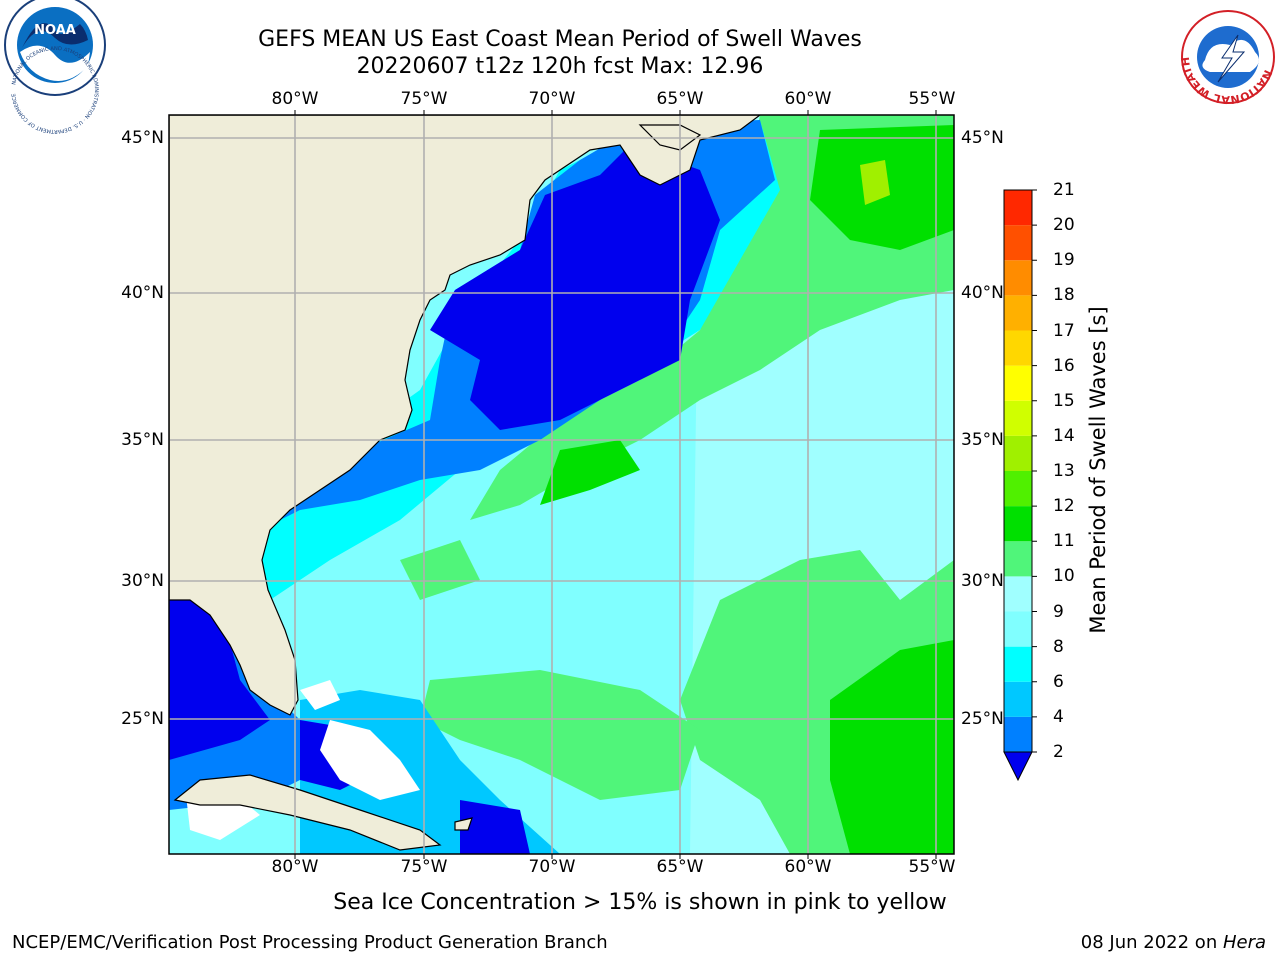 The height and width of the screenshot is (960, 1280). I want to click on colorbar-tick-label: 14, so click(1064, 435).